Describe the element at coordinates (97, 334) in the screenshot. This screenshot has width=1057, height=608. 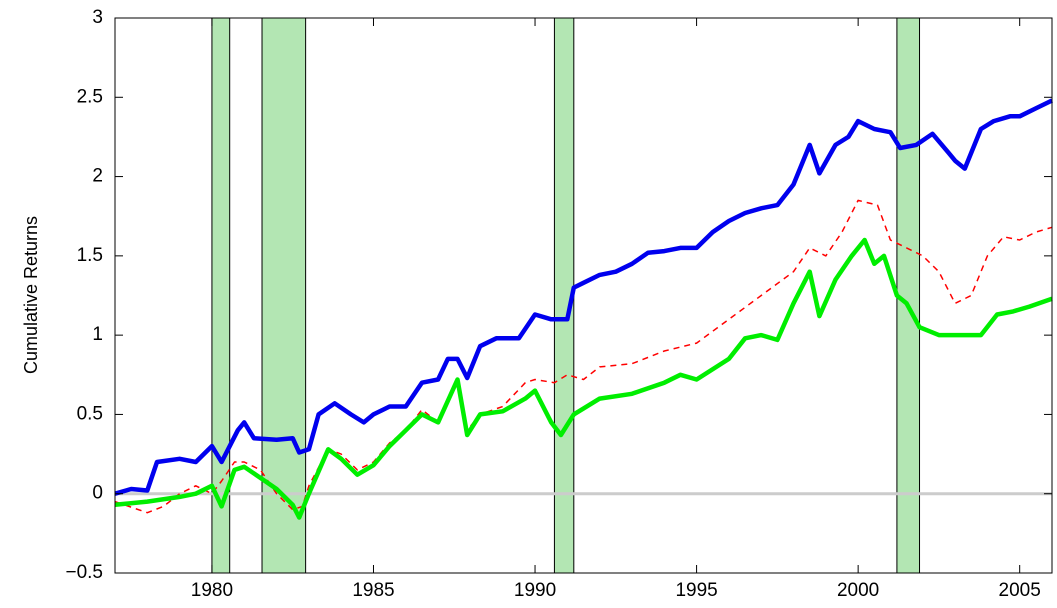
I see `y-tick-label: 1` at that location.